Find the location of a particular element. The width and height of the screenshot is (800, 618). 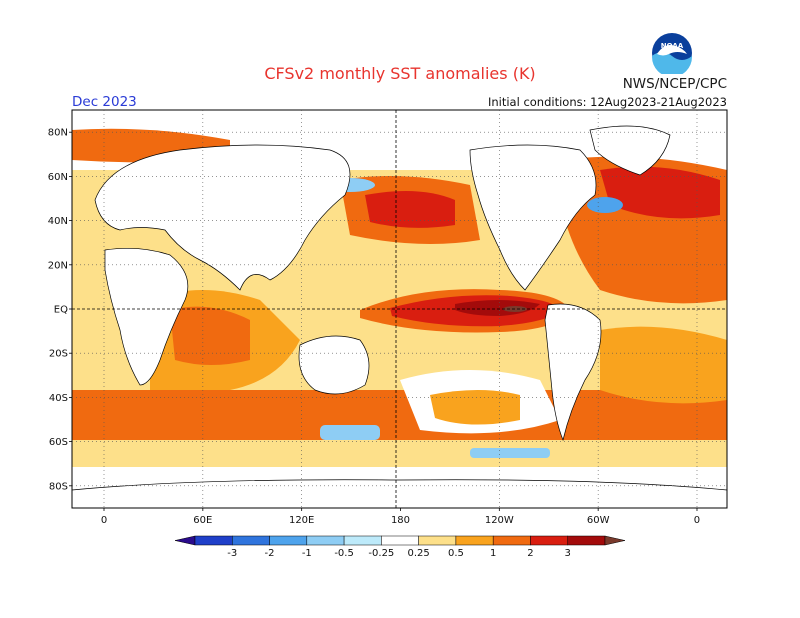

lat-label: EQ is located at coordinates (61, 310).